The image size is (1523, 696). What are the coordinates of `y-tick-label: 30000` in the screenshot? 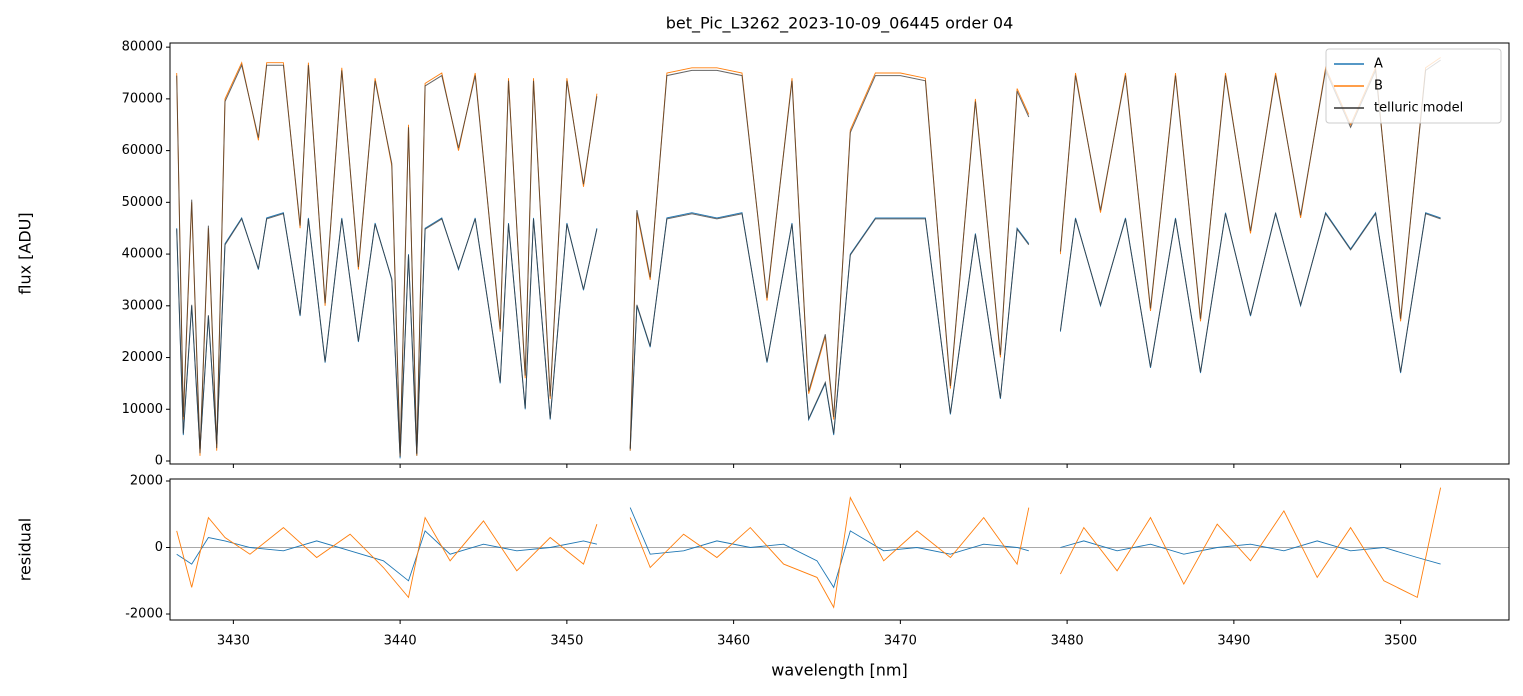 It's located at (142, 305).